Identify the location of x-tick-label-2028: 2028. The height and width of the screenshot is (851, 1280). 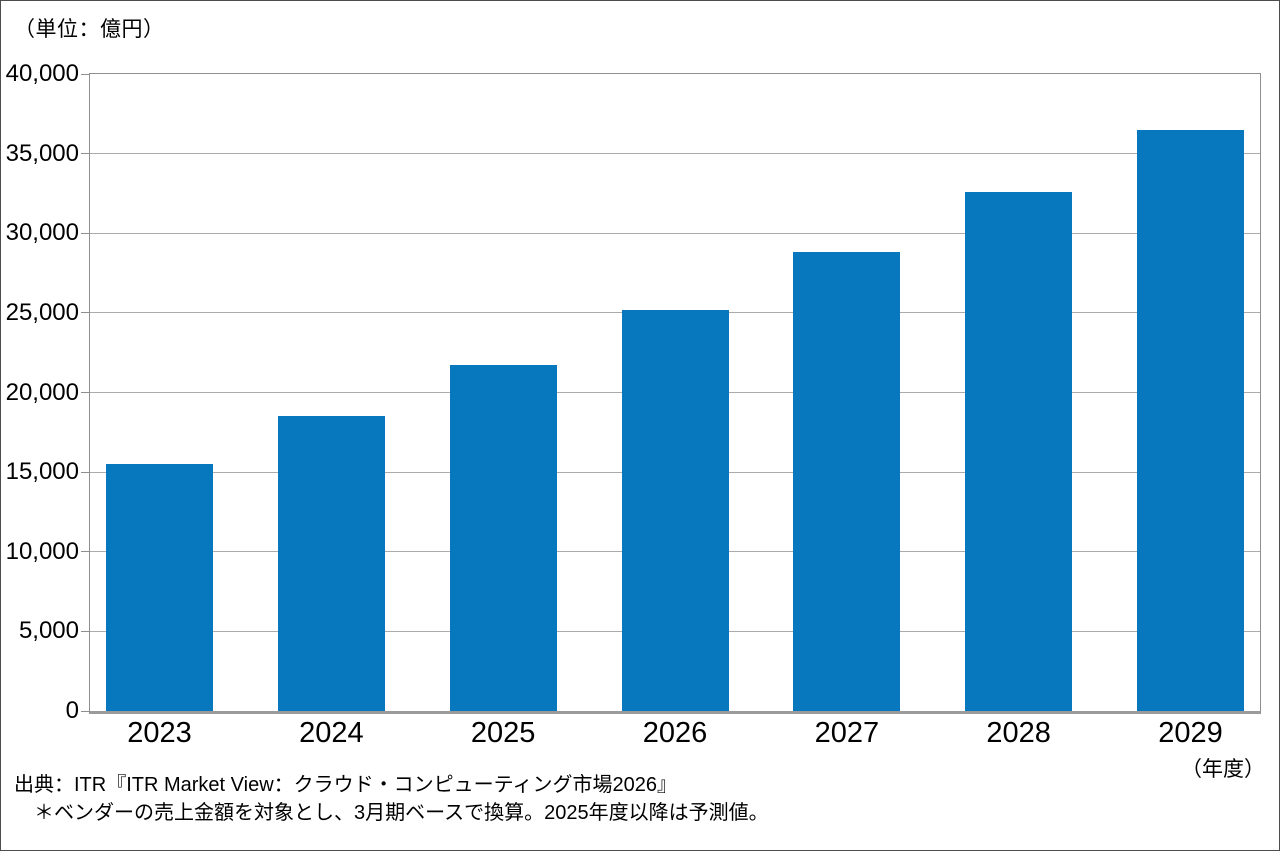
(1018, 733).